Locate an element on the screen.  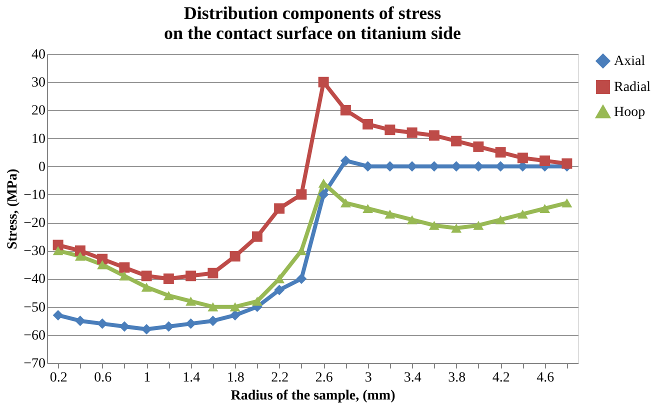
x-axis-title: Radius of the sample, (mm) is located at coordinates (313, 396).